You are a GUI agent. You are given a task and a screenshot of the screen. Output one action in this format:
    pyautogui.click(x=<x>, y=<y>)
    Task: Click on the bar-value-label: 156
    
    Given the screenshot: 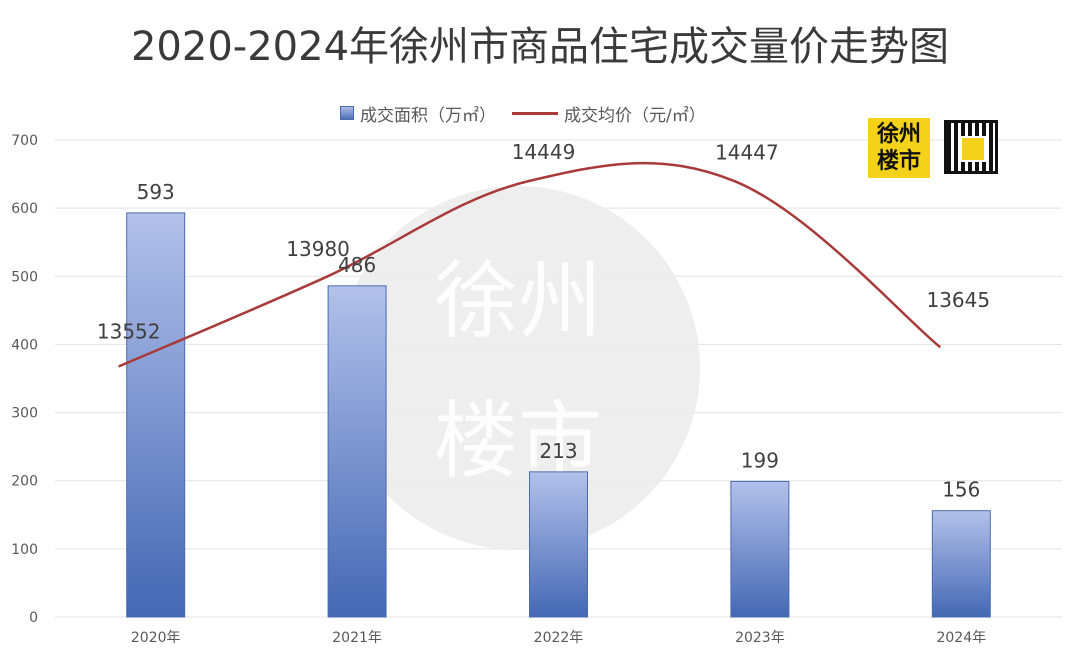 What is the action you would take?
    pyautogui.click(x=961, y=490)
    